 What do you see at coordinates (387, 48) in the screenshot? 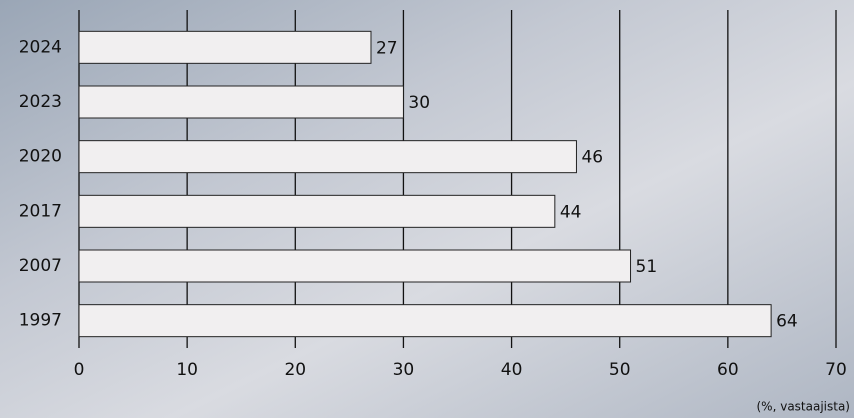
I see `data-label: 27` at bounding box center [387, 48].